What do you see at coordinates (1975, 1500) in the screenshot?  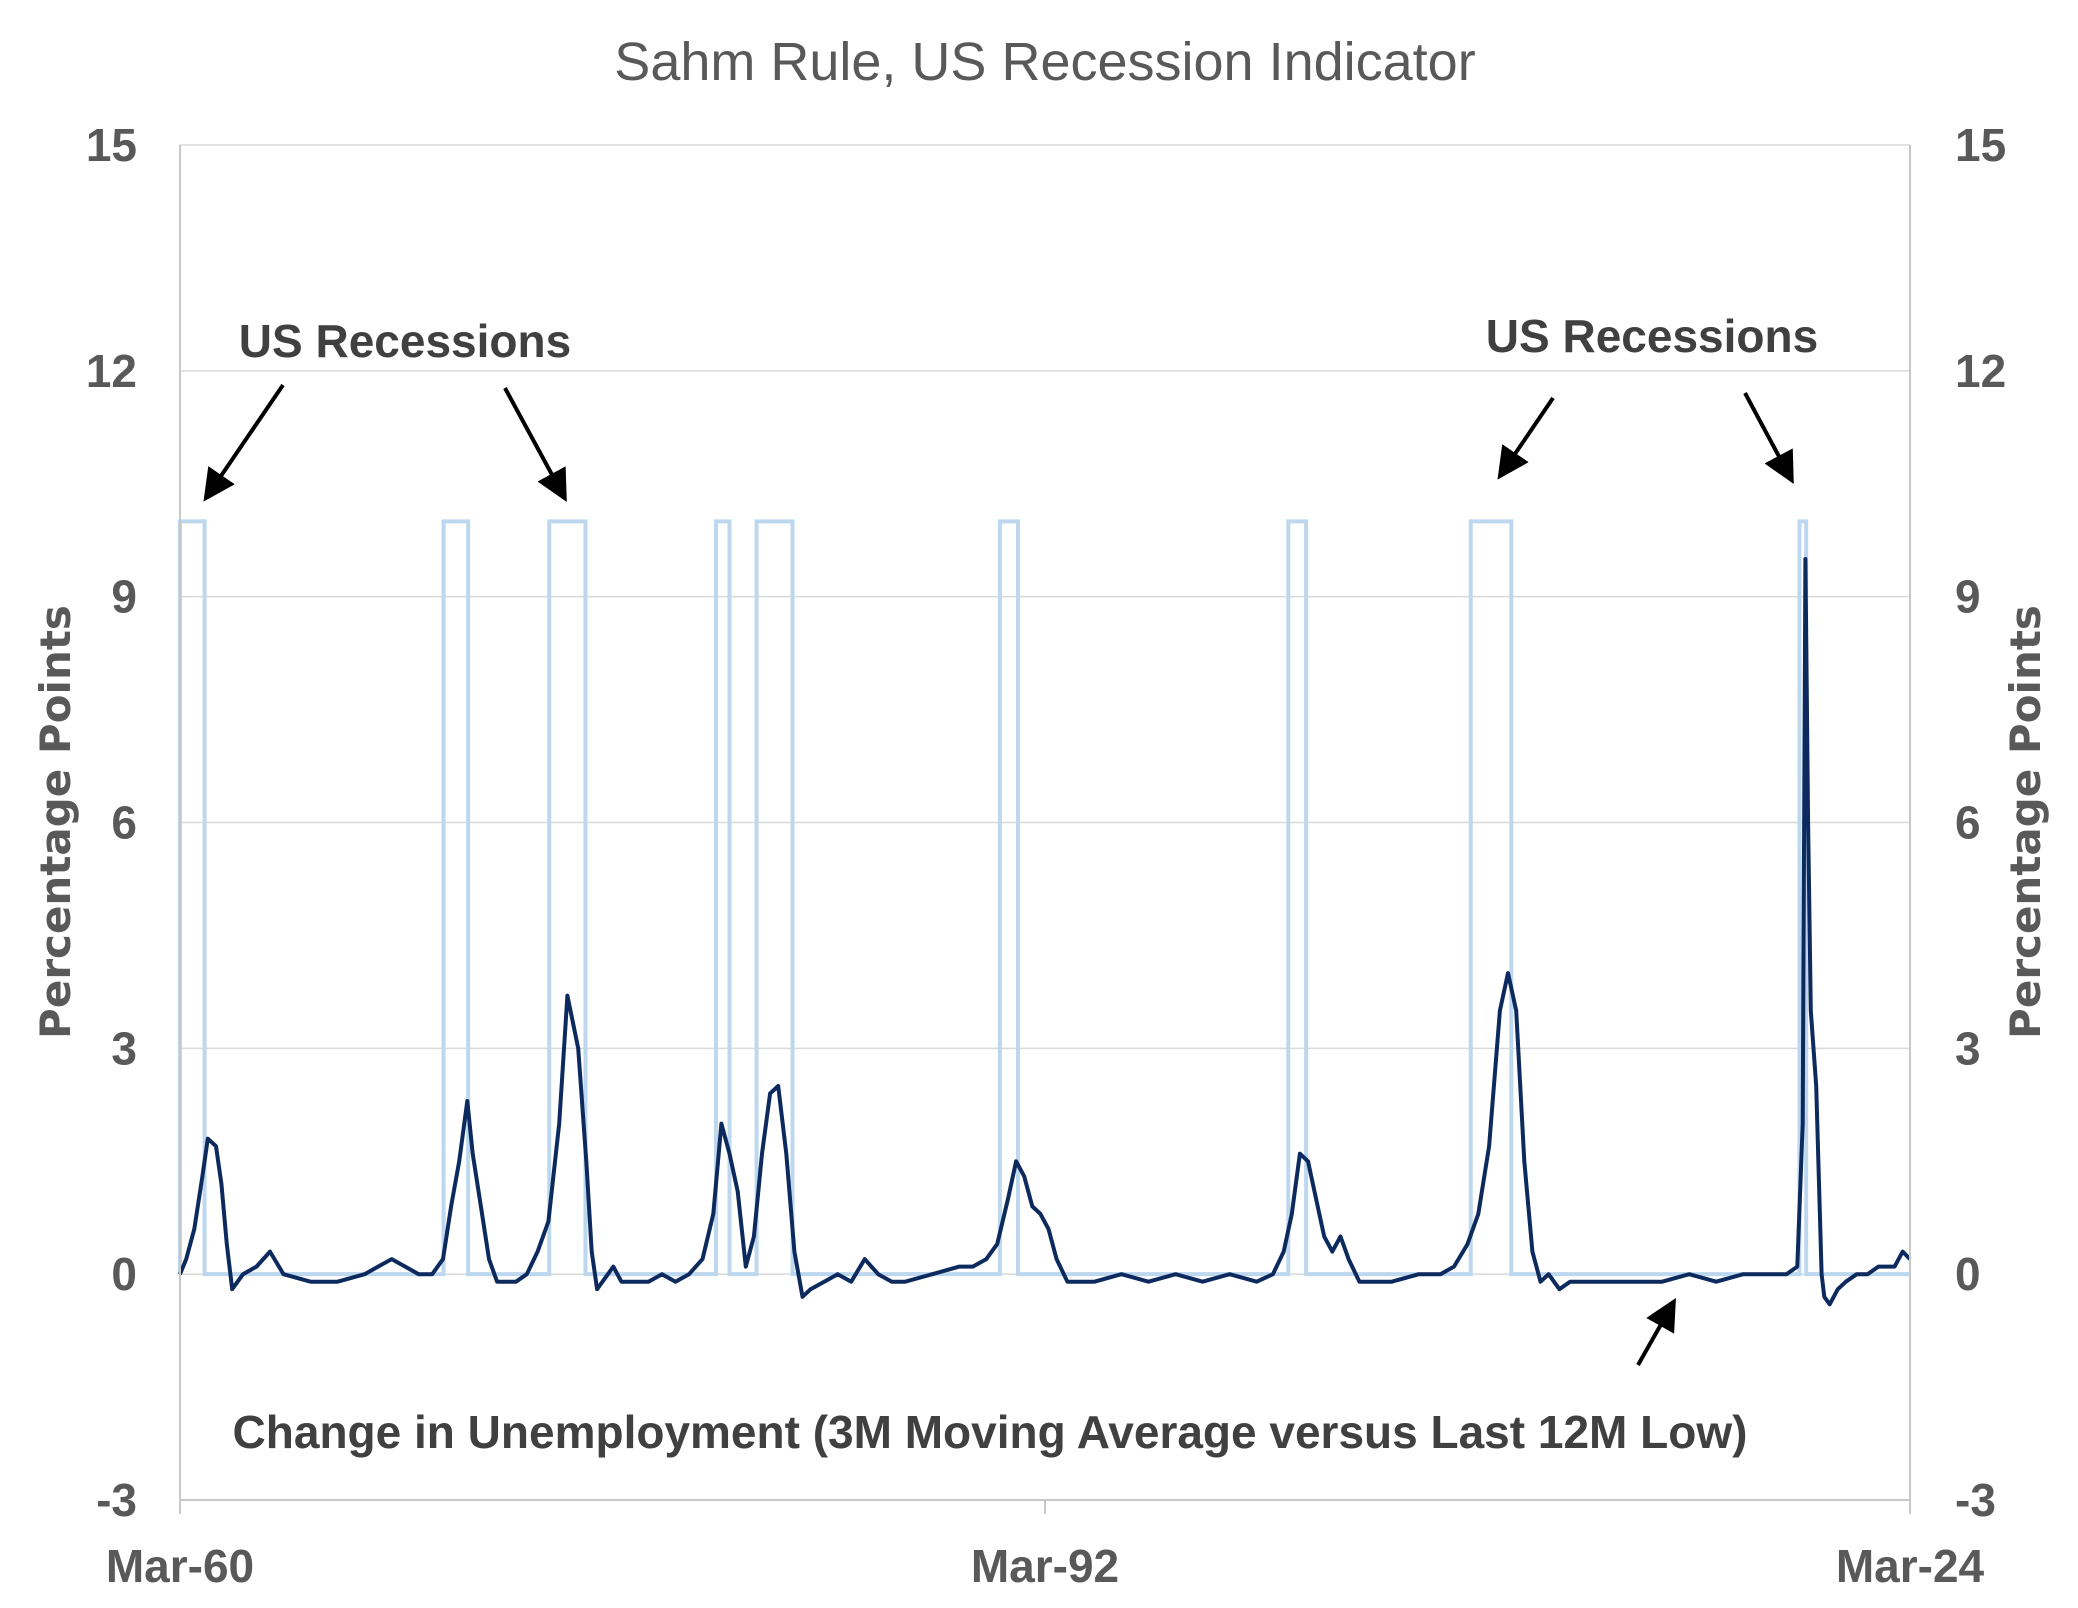 I see `right-tick-label: -3` at bounding box center [1975, 1500].